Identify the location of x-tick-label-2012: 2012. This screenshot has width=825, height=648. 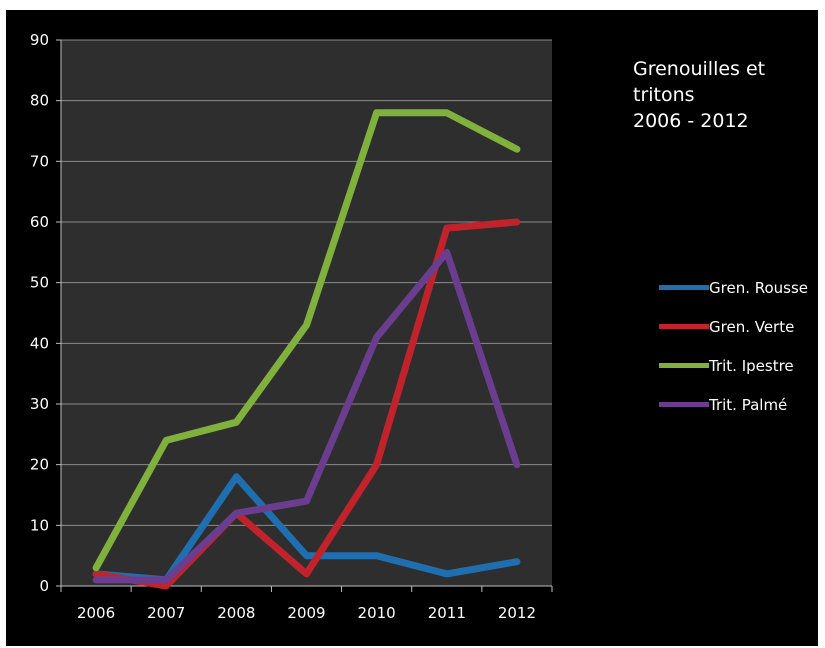
(517, 613).